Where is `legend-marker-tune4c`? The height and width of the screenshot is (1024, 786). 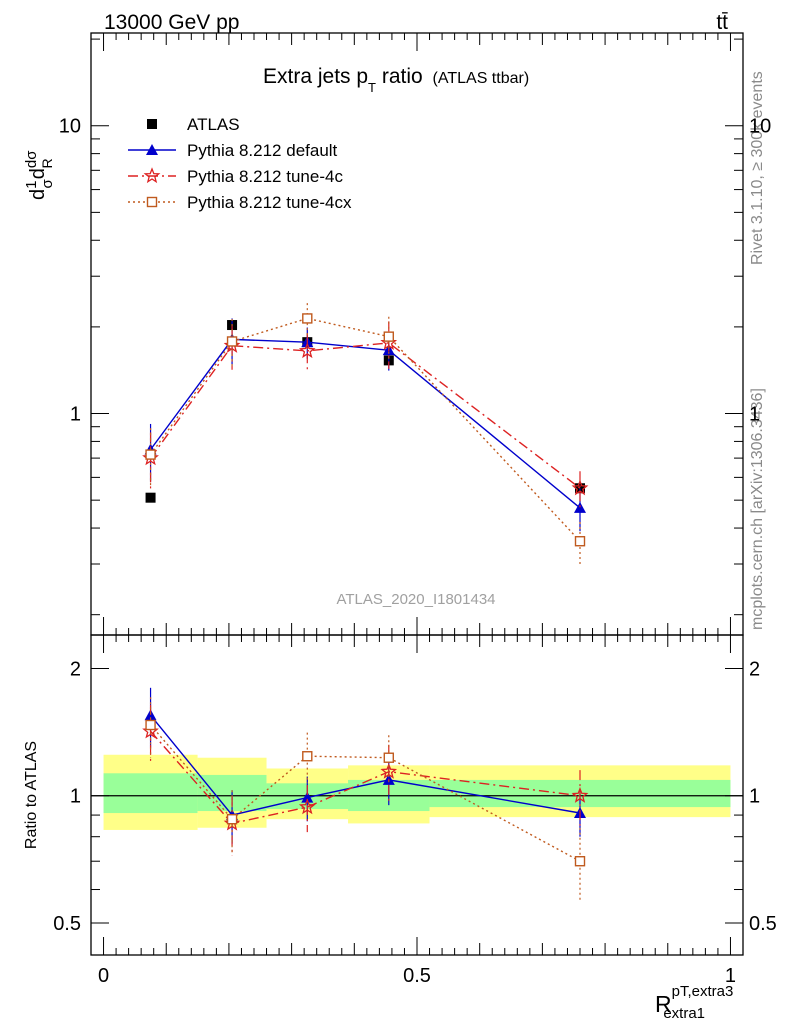 legend-marker-tune4c is located at coordinates (152, 175).